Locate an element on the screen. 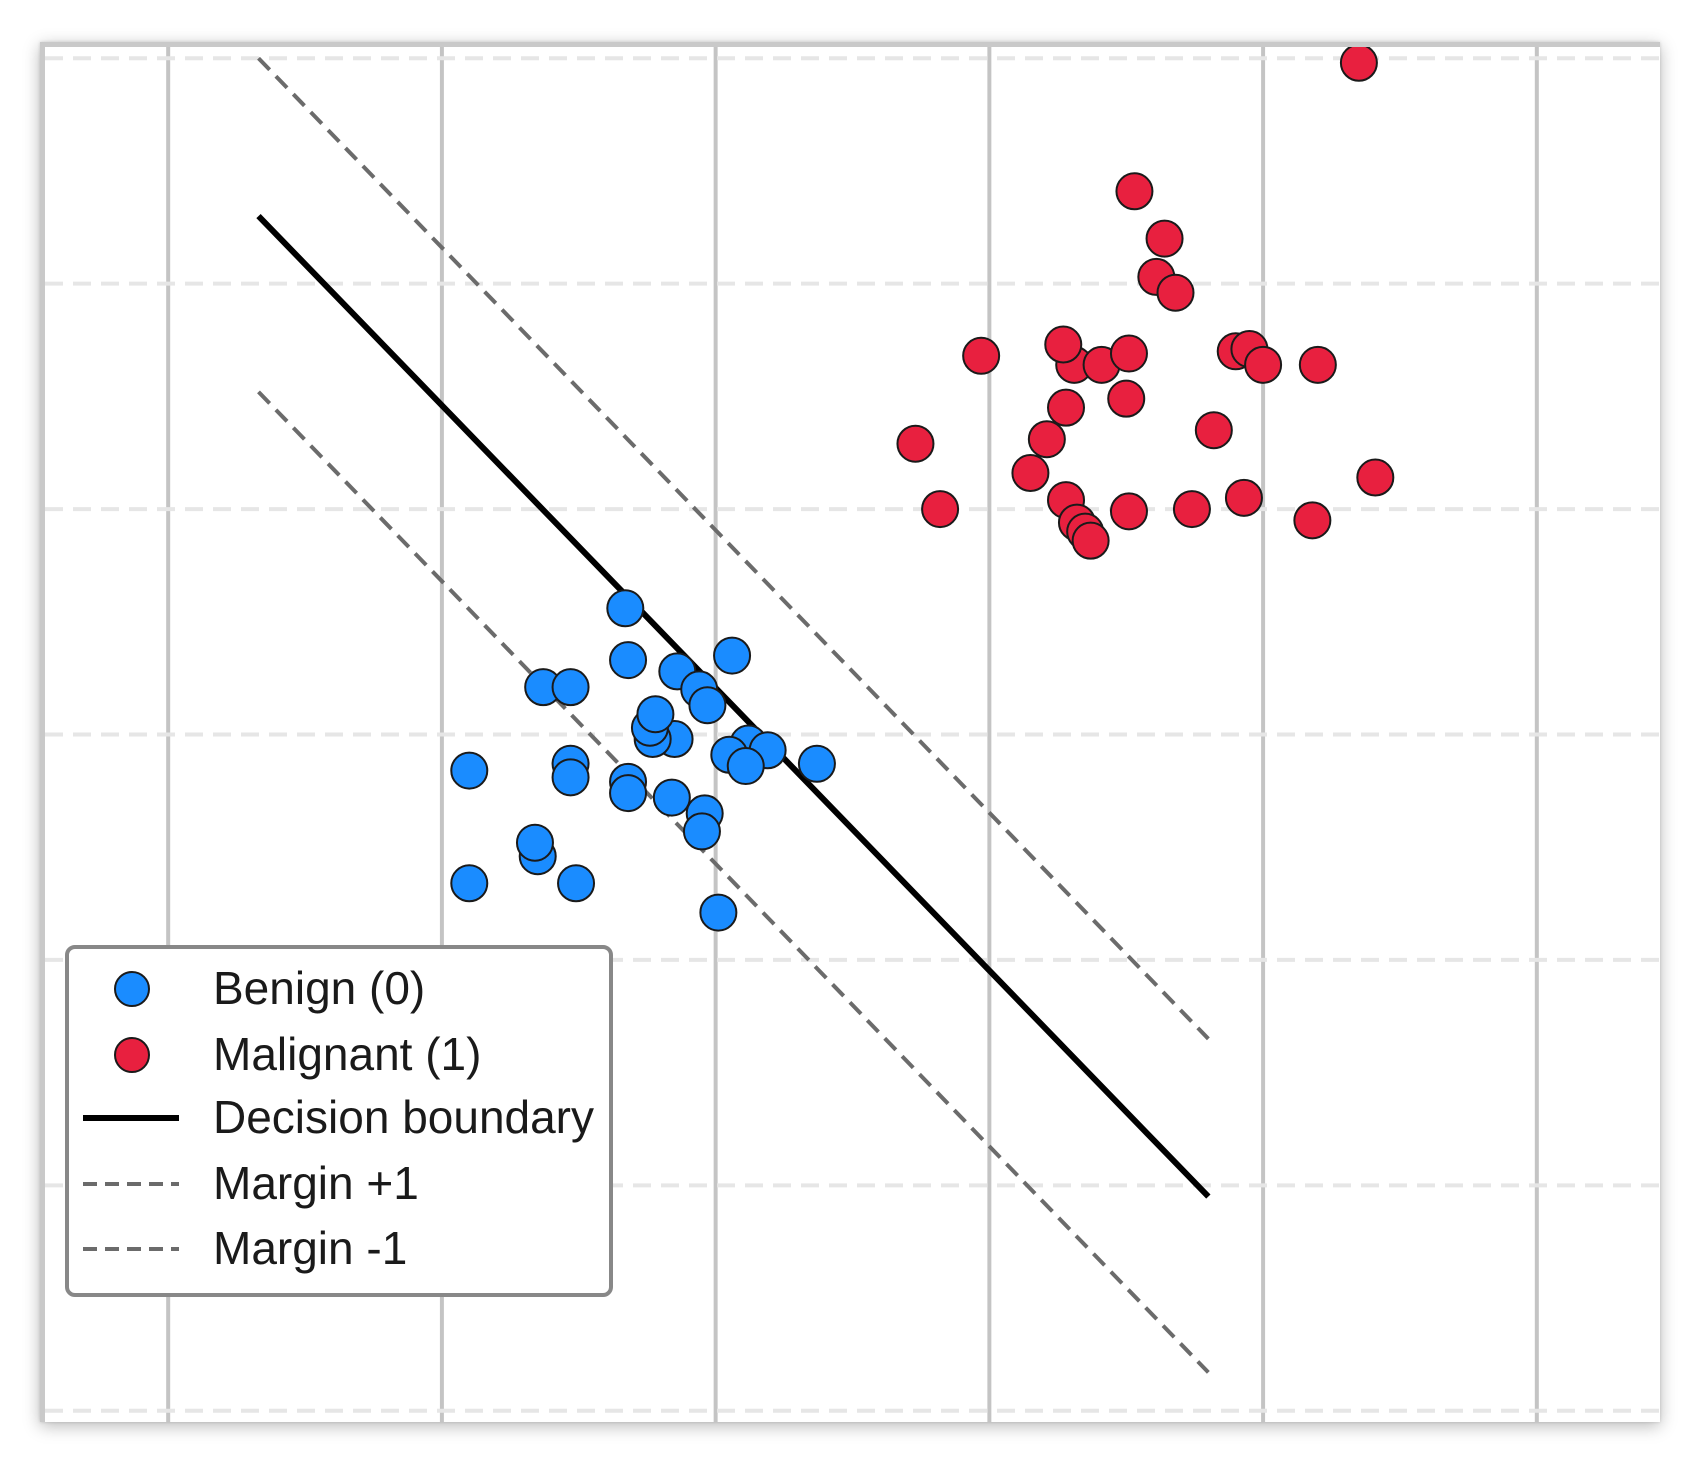 Image resolution: width=1698 pixels, height=1468 pixels. legend-marker-malignant is located at coordinates (132, 1055).